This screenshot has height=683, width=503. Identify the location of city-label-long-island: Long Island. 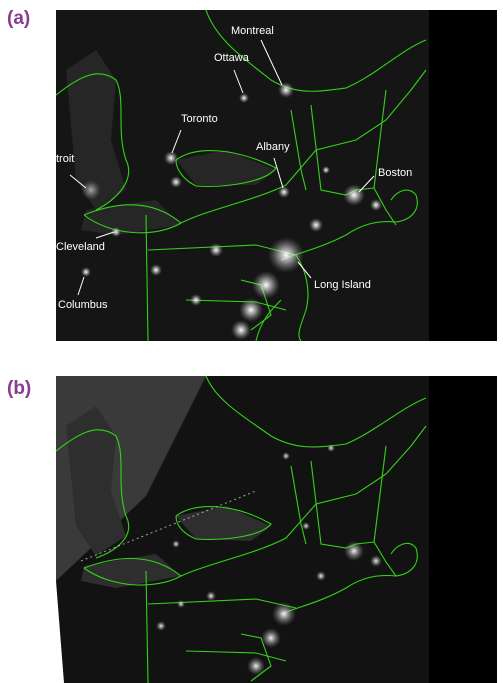
(342, 285).